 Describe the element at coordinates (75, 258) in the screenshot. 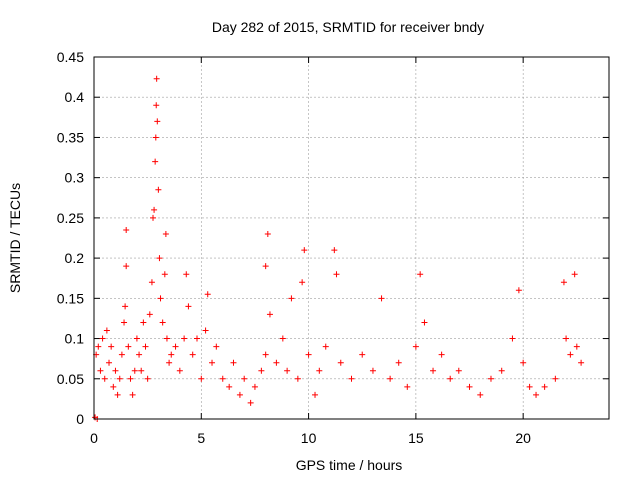

I see `y-tick-label: 0.2` at that location.